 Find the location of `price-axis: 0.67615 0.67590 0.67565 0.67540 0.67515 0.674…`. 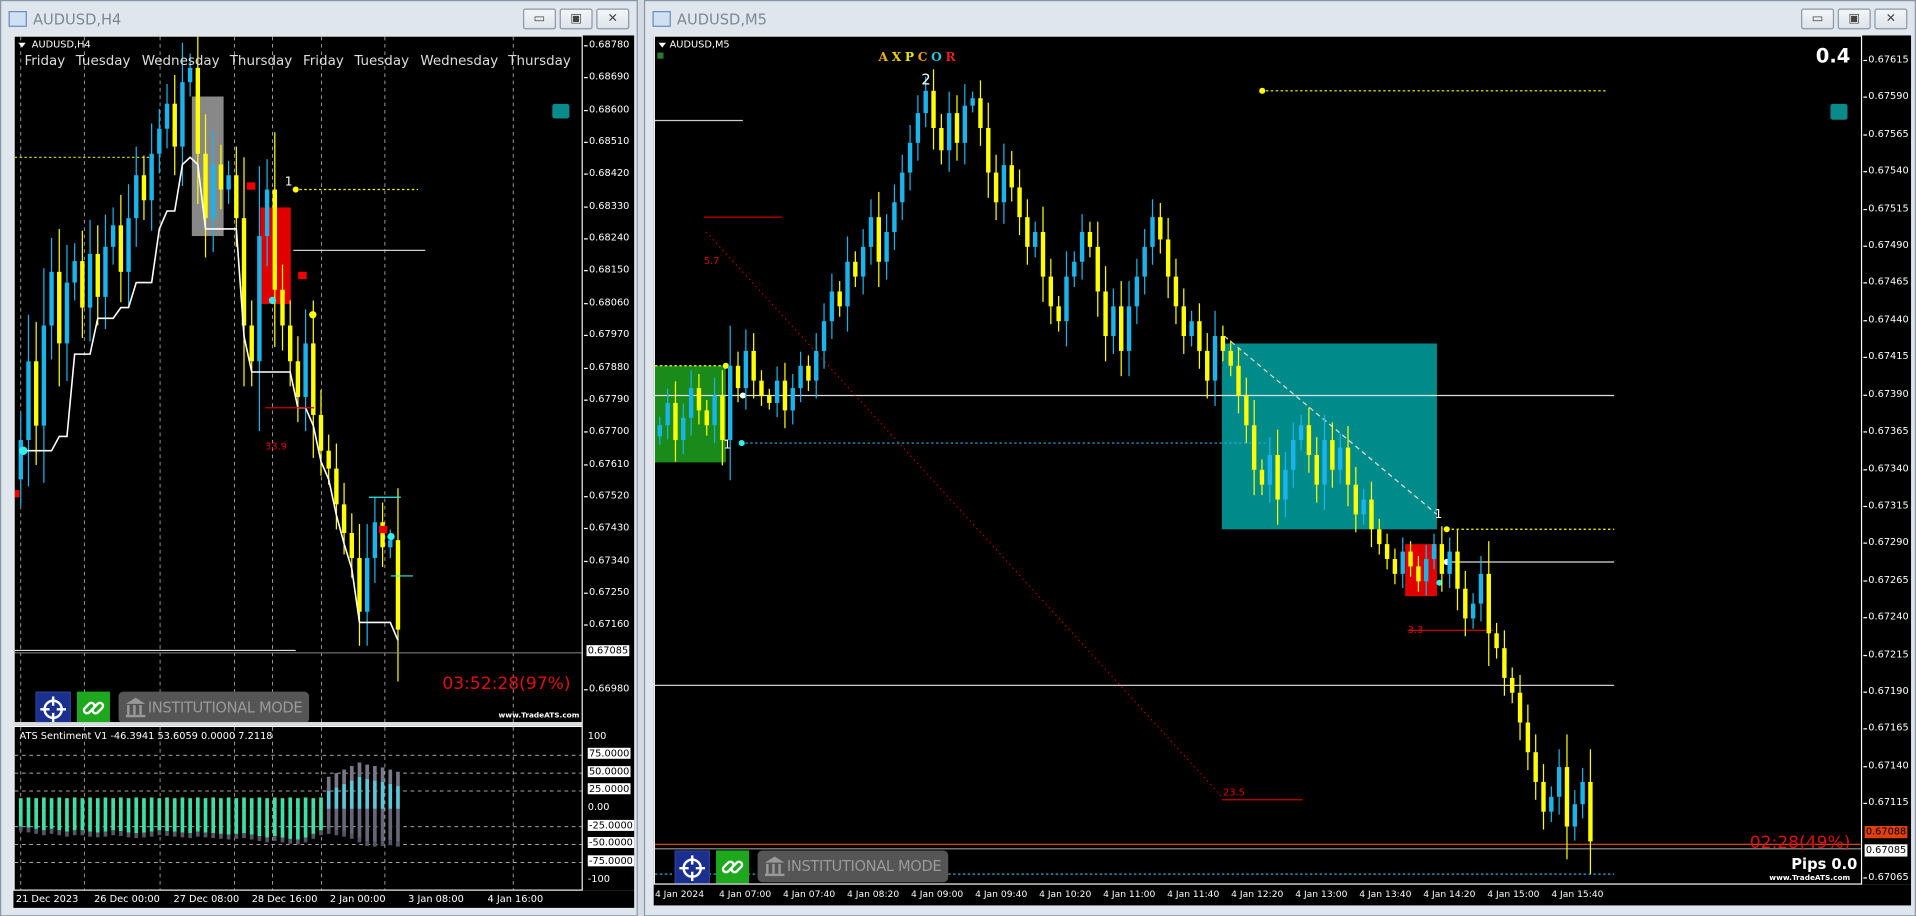

price-axis: 0.67615 0.67590 0.67565 0.67540 0.67515 0.674… is located at coordinates (1887, 460).